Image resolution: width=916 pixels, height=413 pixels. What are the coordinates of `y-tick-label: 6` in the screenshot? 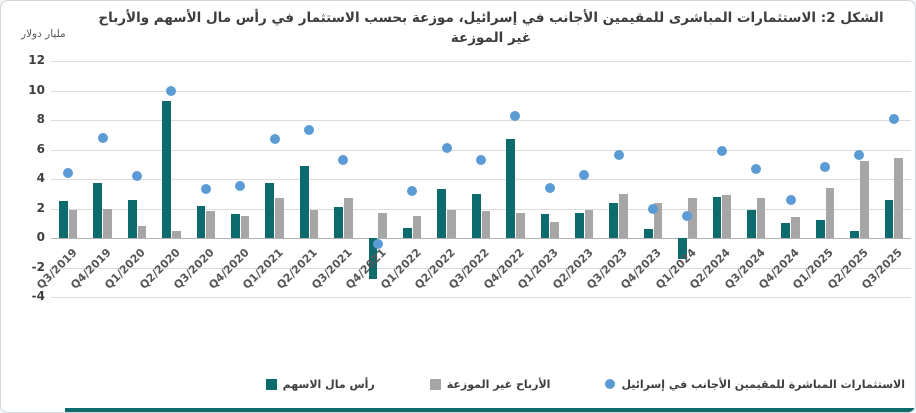 It's located at (40, 148).